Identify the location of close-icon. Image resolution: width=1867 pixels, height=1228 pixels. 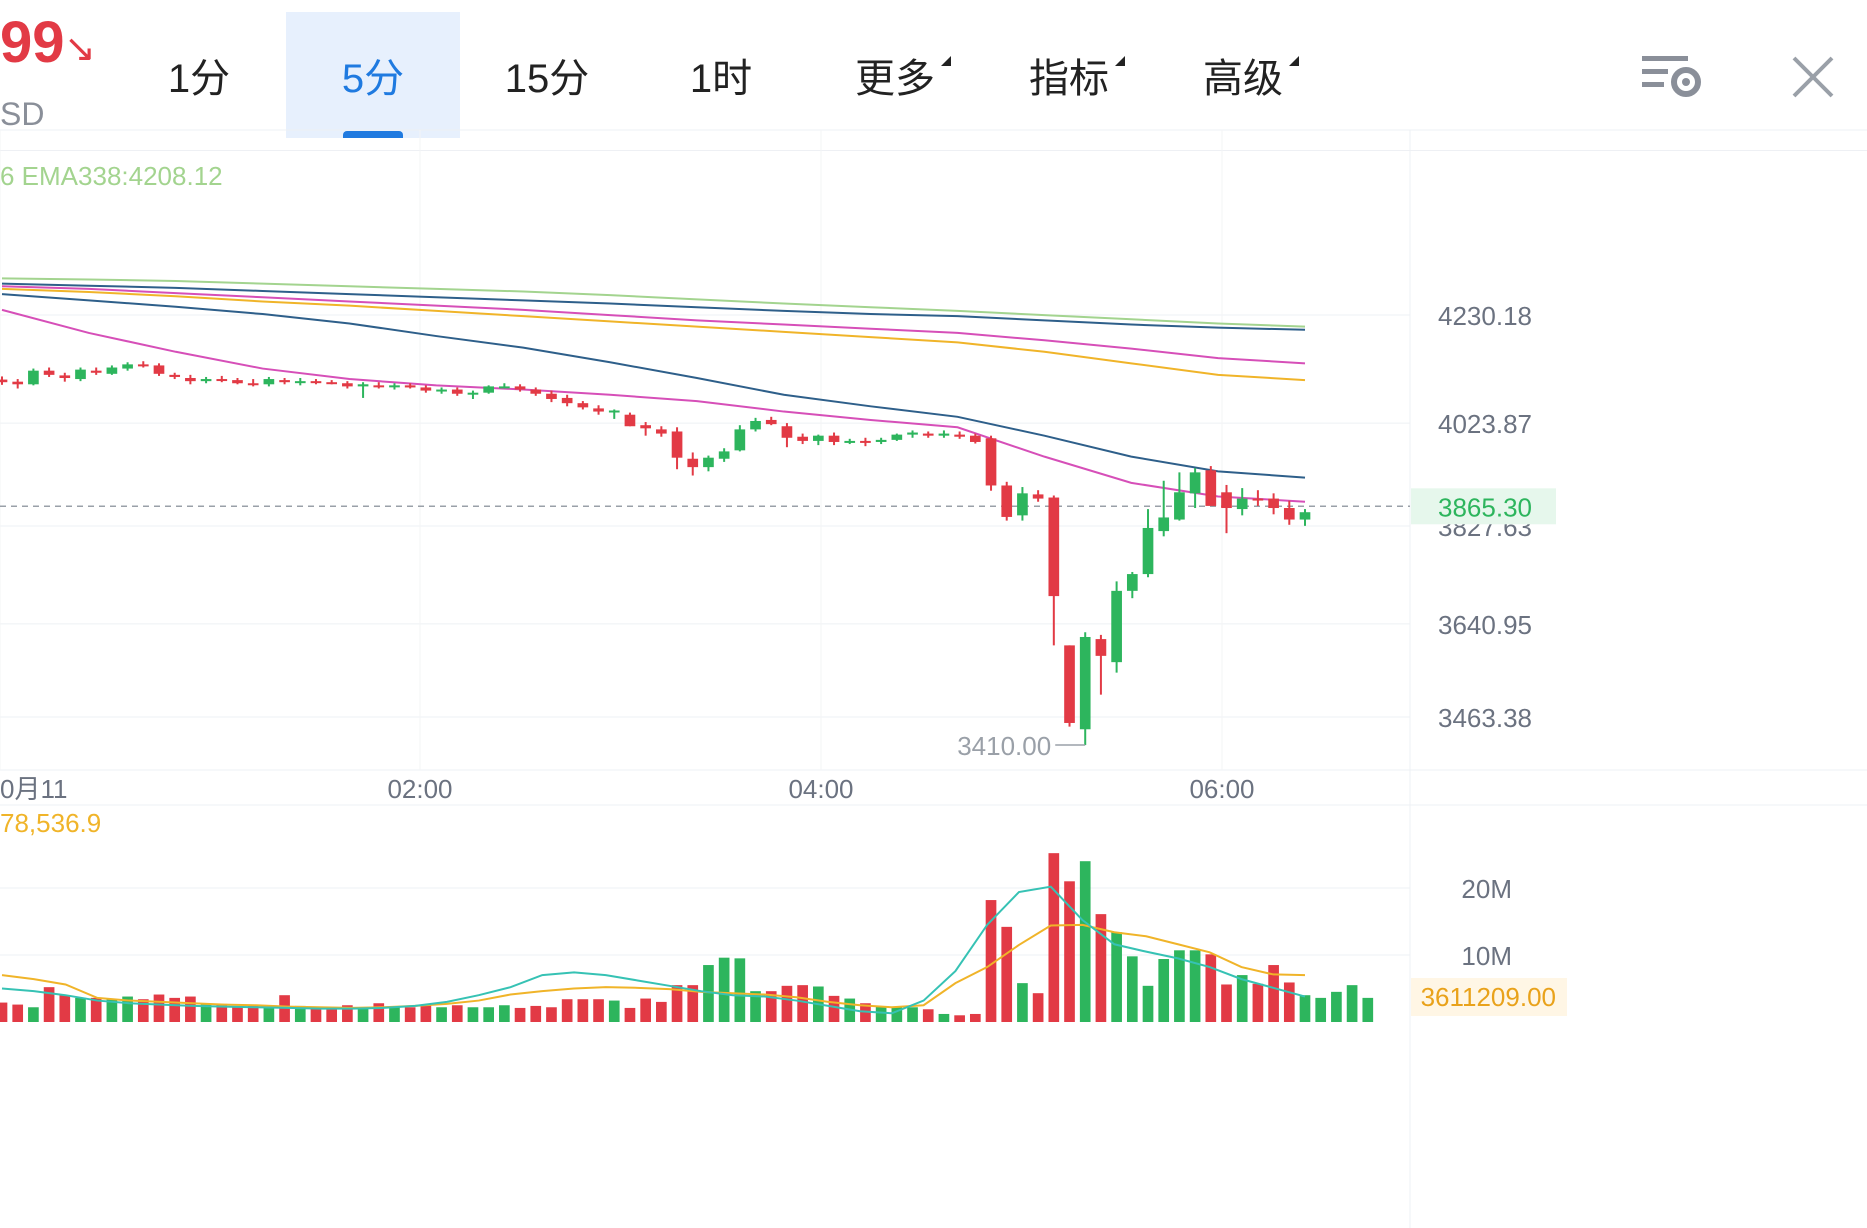
(1815, 75).